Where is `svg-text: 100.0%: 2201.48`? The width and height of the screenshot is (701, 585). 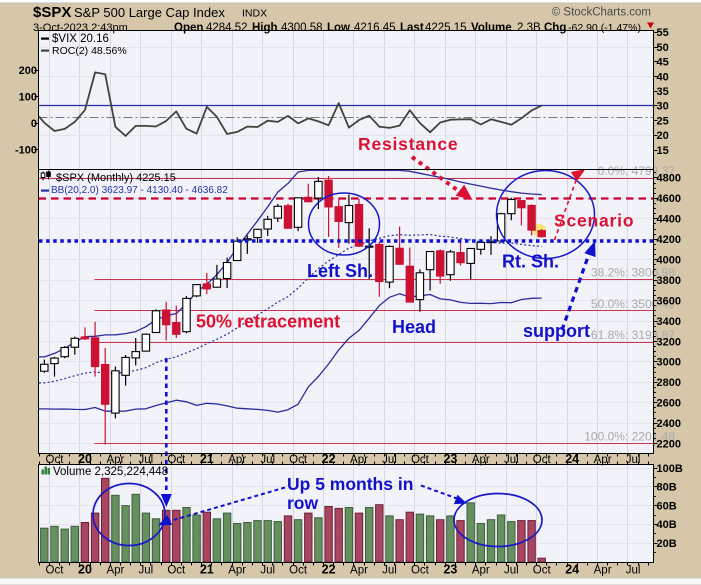
svg-text: 100.0%: 2201.48 is located at coordinates (629, 437).